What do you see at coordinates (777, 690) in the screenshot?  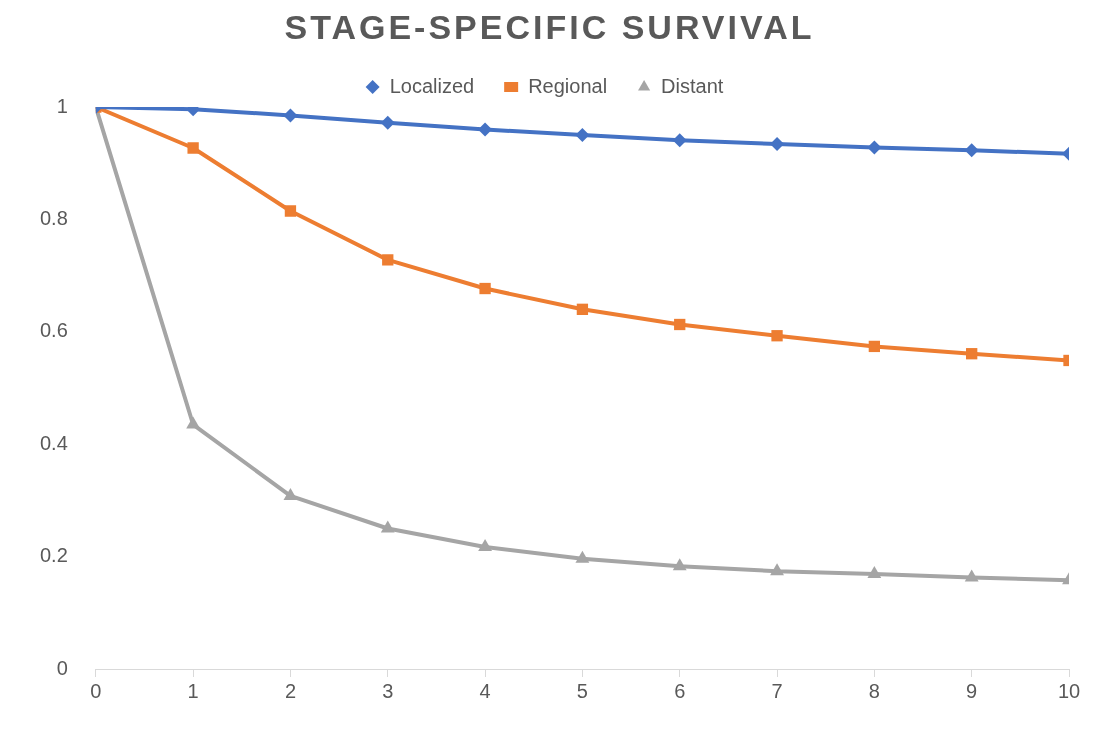 I see `x-tick-label: 7` at bounding box center [777, 690].